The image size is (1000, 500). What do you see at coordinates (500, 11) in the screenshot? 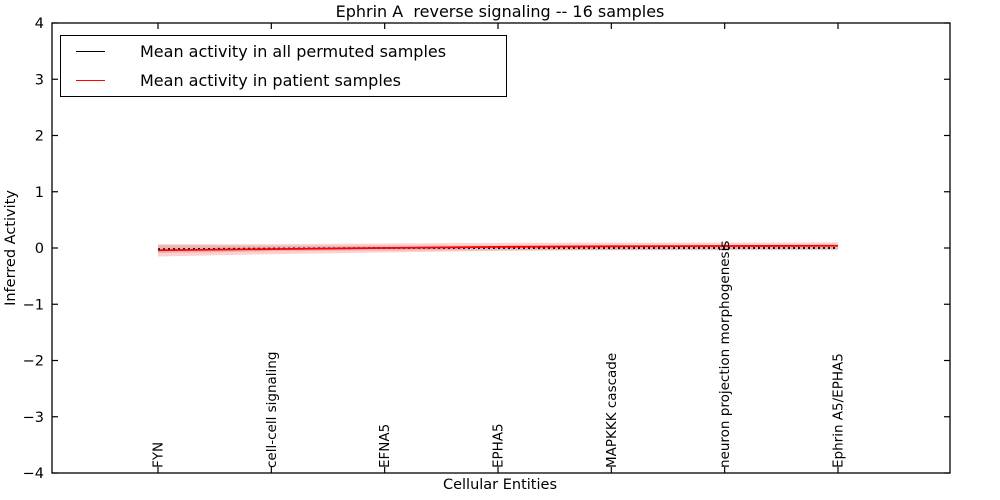
I see `chart-title: Ephrin A reverse signaling -- 16 samples` at bounding box center [500, 11].